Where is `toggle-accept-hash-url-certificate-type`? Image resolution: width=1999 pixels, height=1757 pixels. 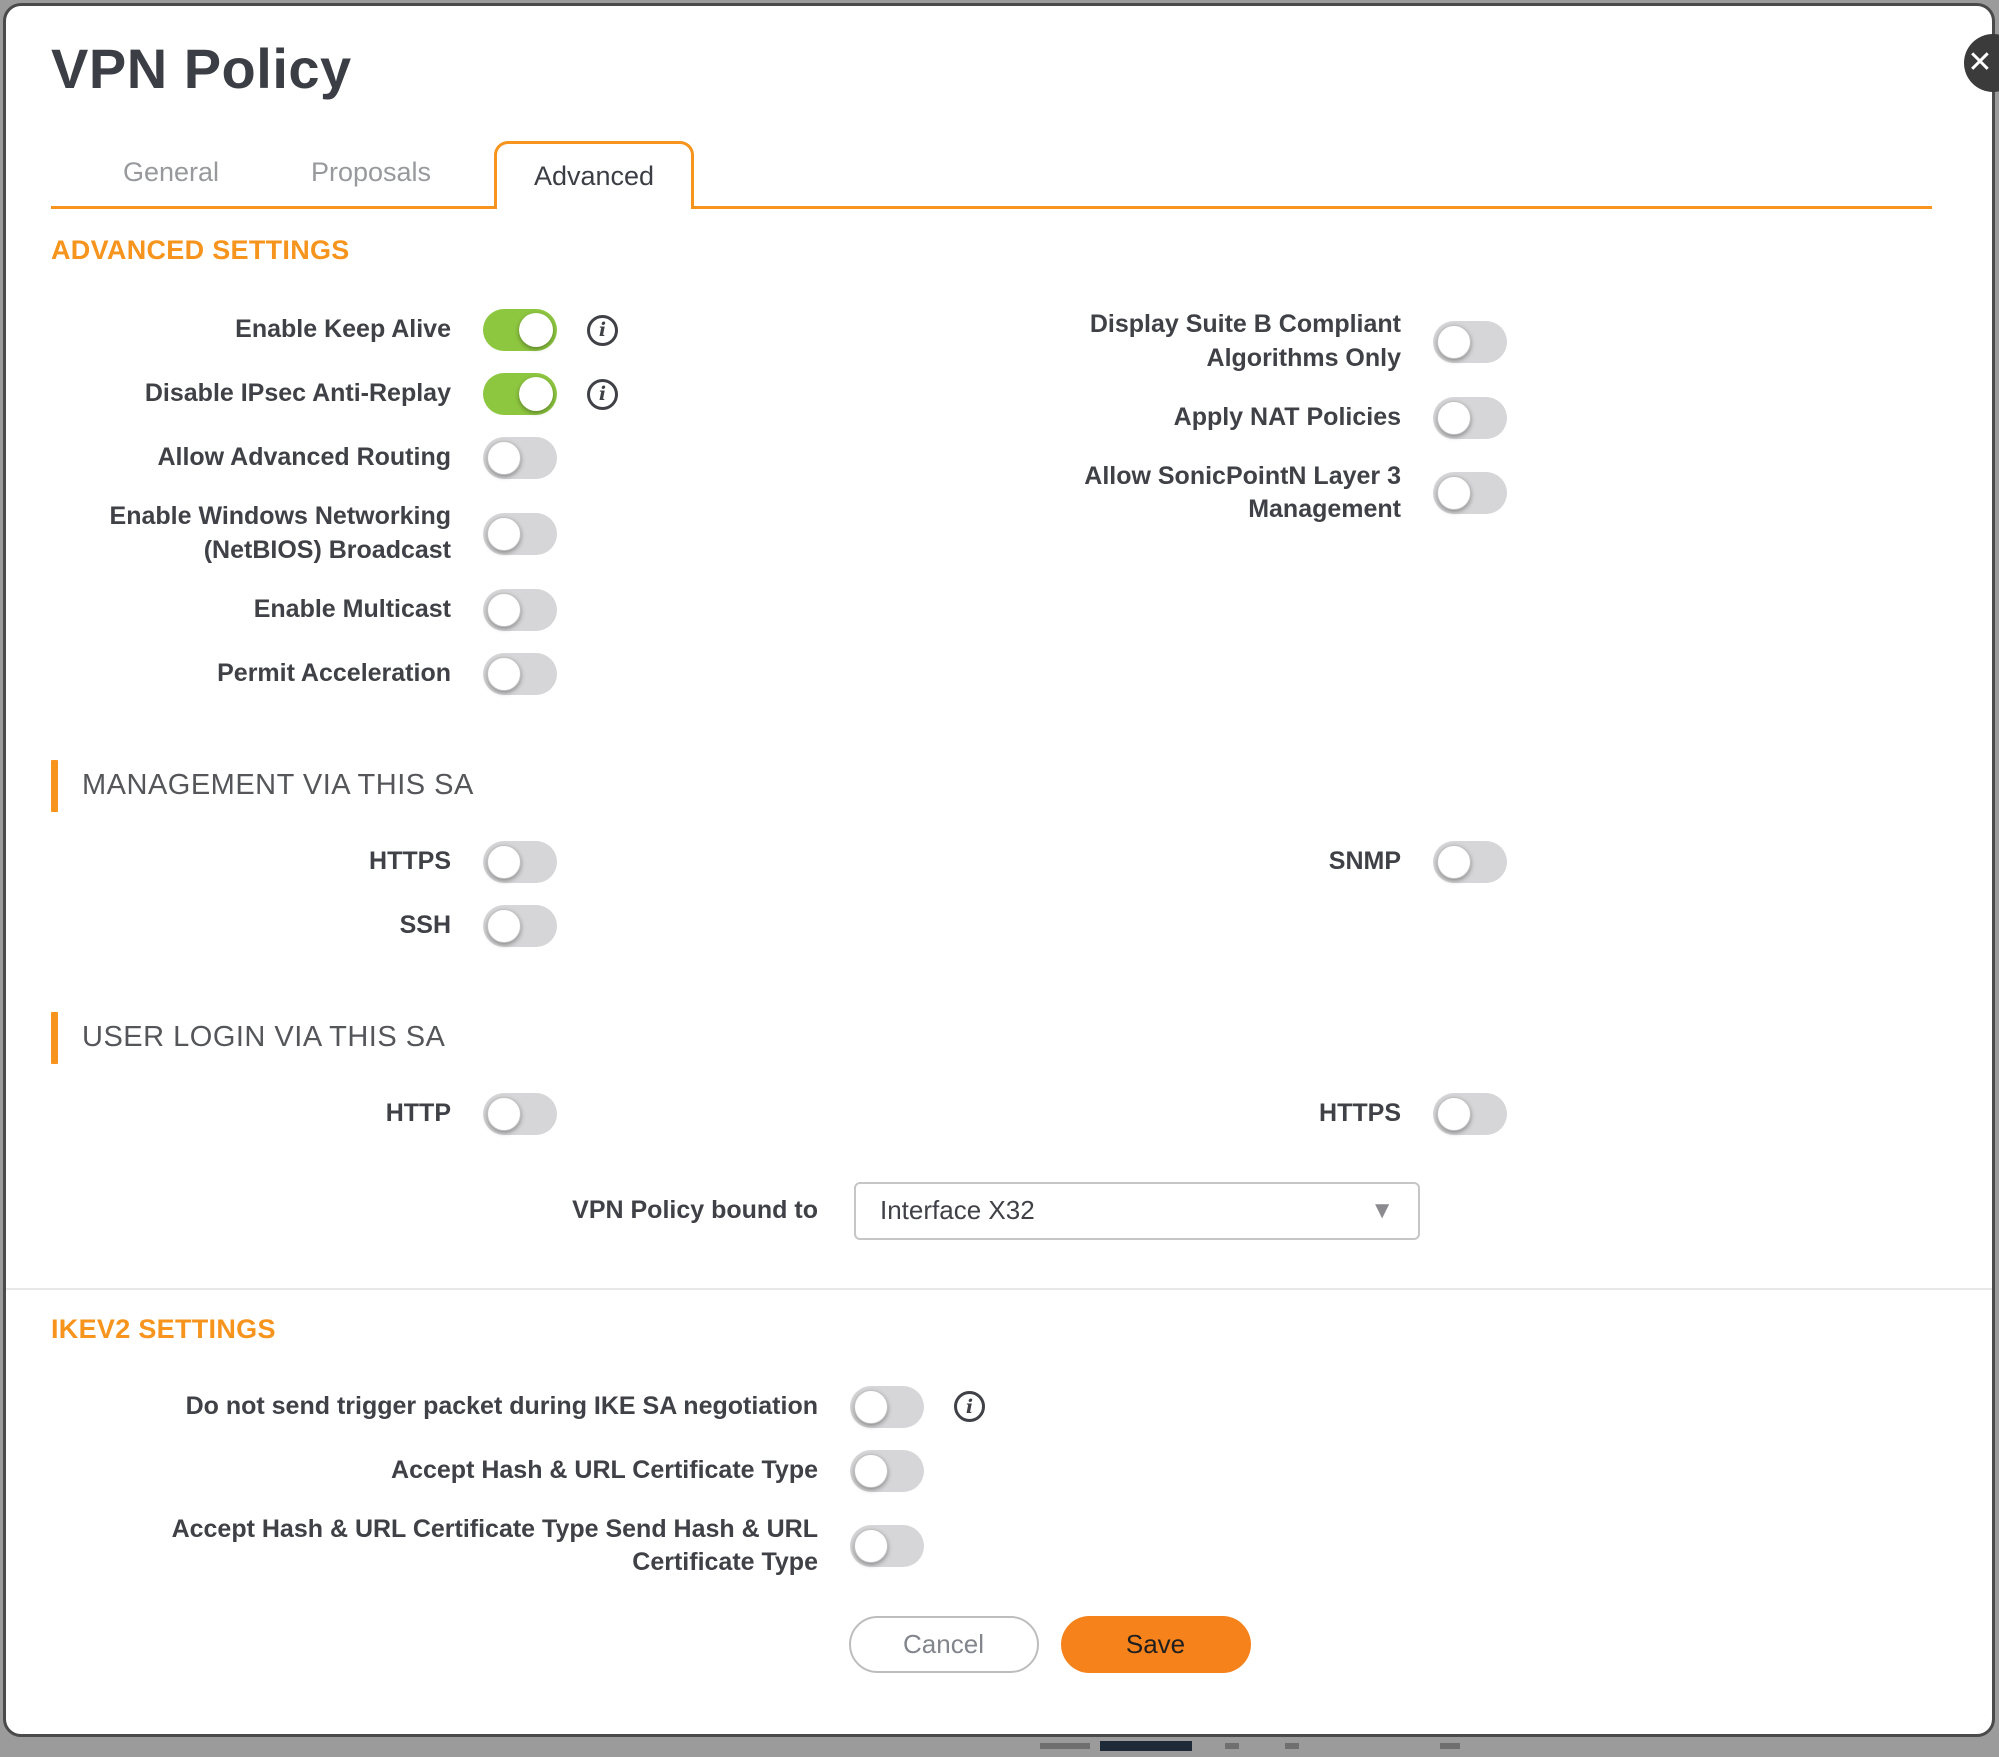
toggle-accept-hash-url-certificate-type is located at coordinates (887, 1470).